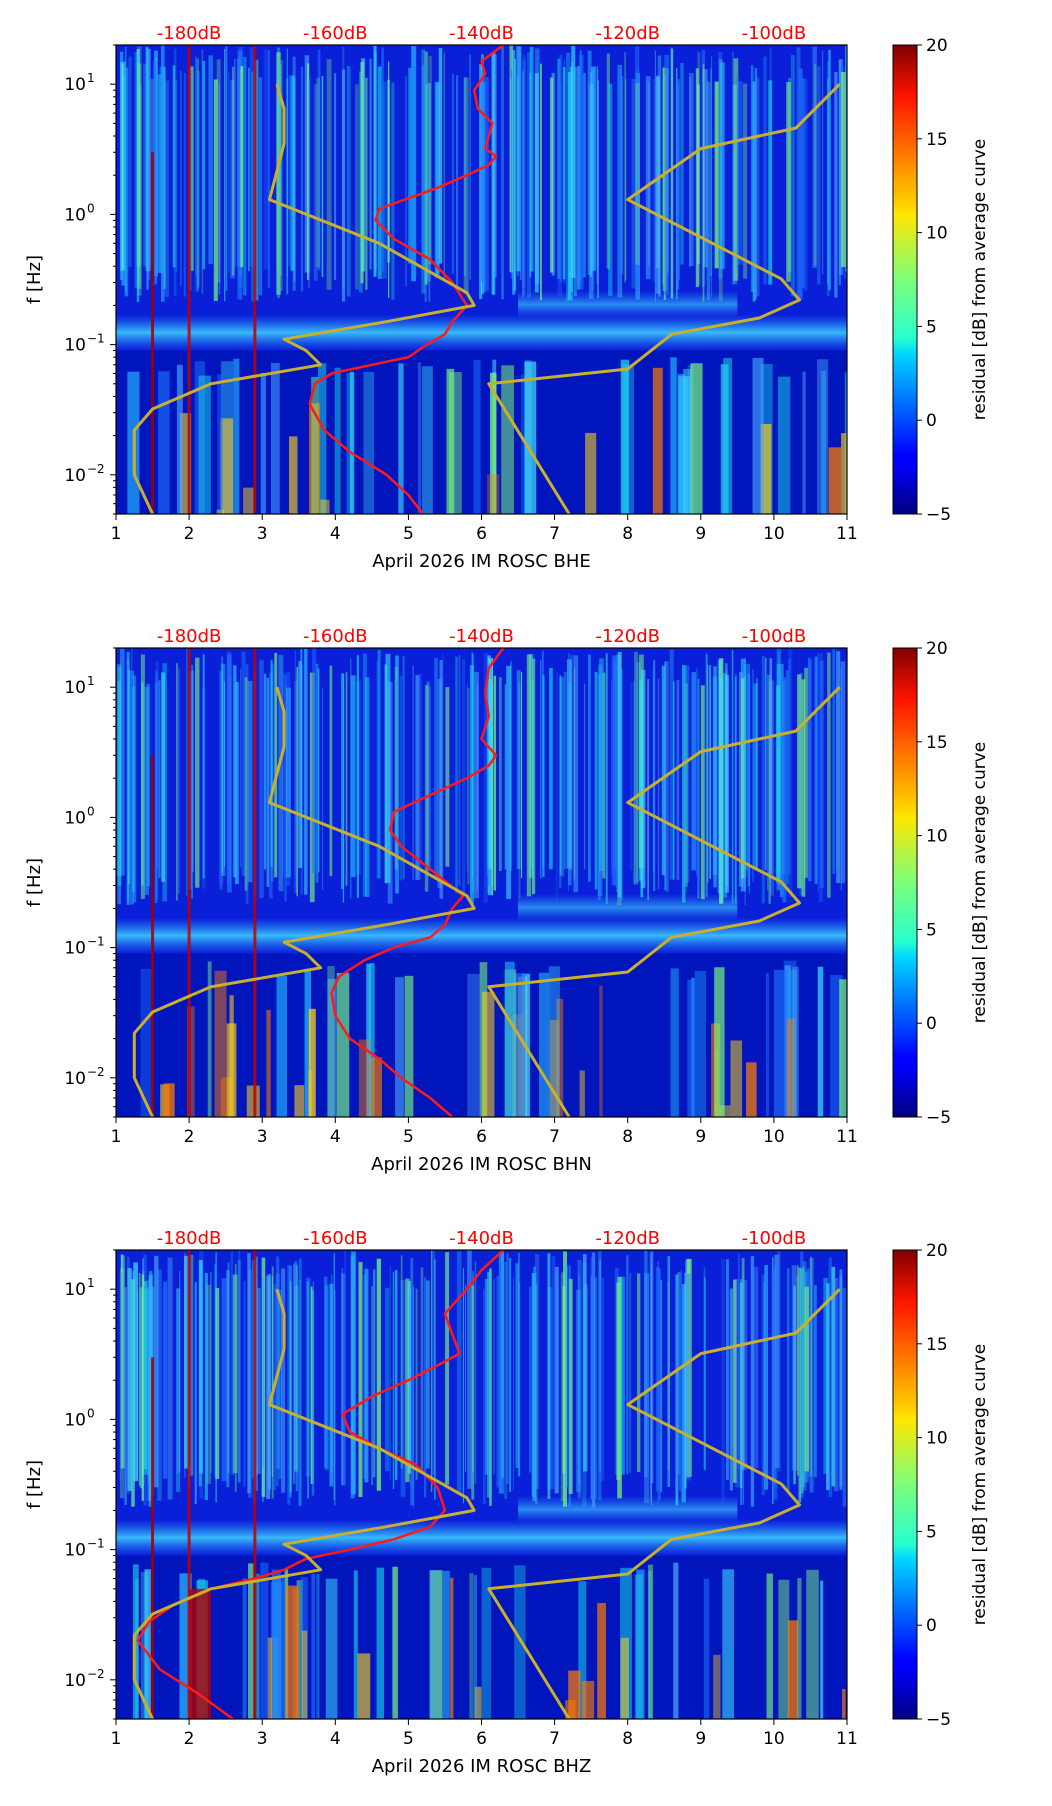 The width and height of the screenshot is (1052, 1806). Describe the element at coordinates (75, 1420) in the screenshot. I see `y-tick-label: 10` at that location.